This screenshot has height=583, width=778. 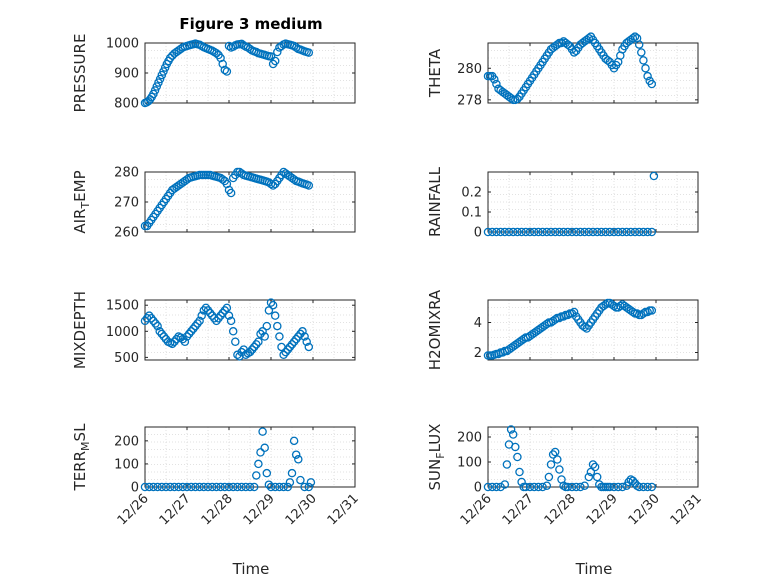 I want to click on y-tick-label: 4, so click(x=478, y=323).